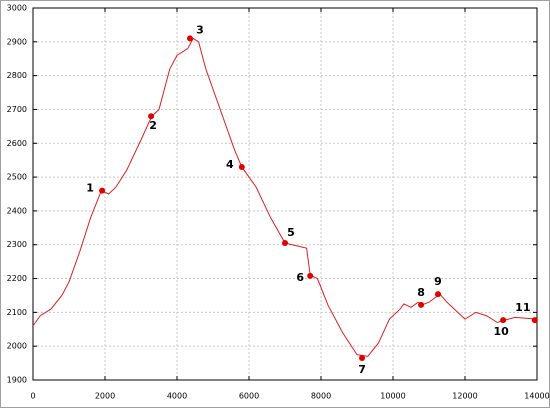 This screenshot has height=408, width=550. I want to click on x-tick-label: 8000, so click(321, 396).